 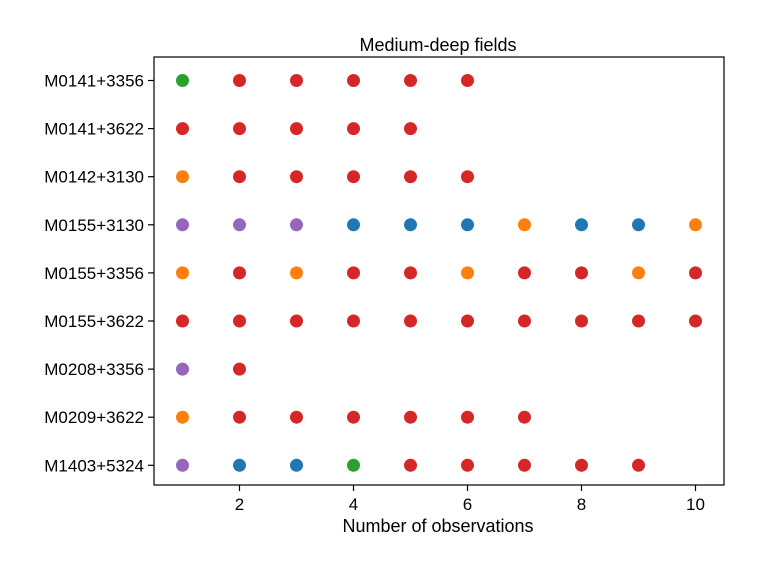 I want to click on y-tick-label: M0208+3356, so click(x=94, y=369).